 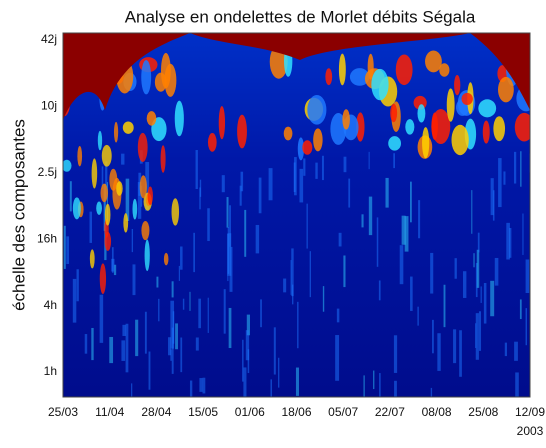 What do you see at coordinates (437, 412) in the screenshot?
I see `x-tick-label: 08/08` at bounding box center [437, 412].